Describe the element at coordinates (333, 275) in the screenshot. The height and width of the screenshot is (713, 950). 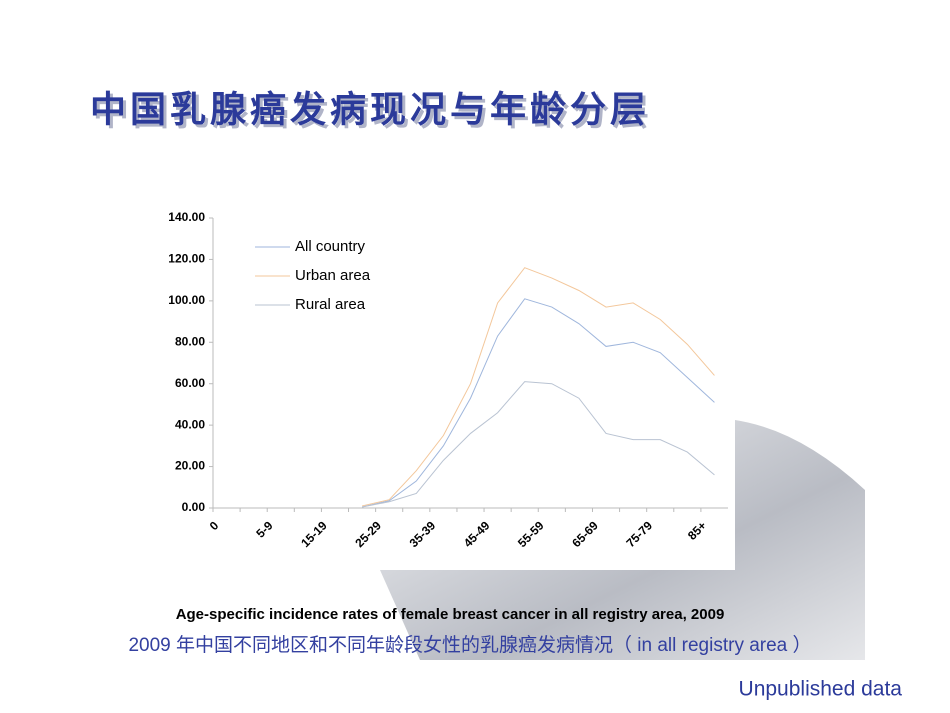
I see `legend-label: Urban area` at that location.